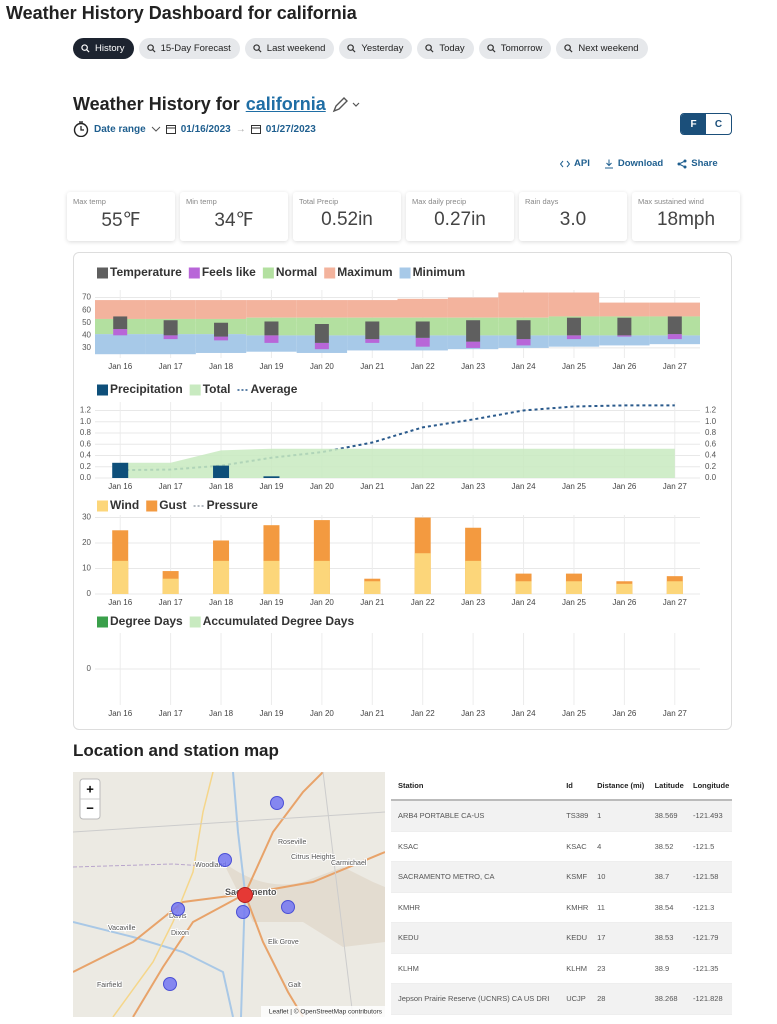 The image size is (777, 1024). Describe the element at coordinates (178, 916) in the screenshot. I see `place-label: Davis` at that location.